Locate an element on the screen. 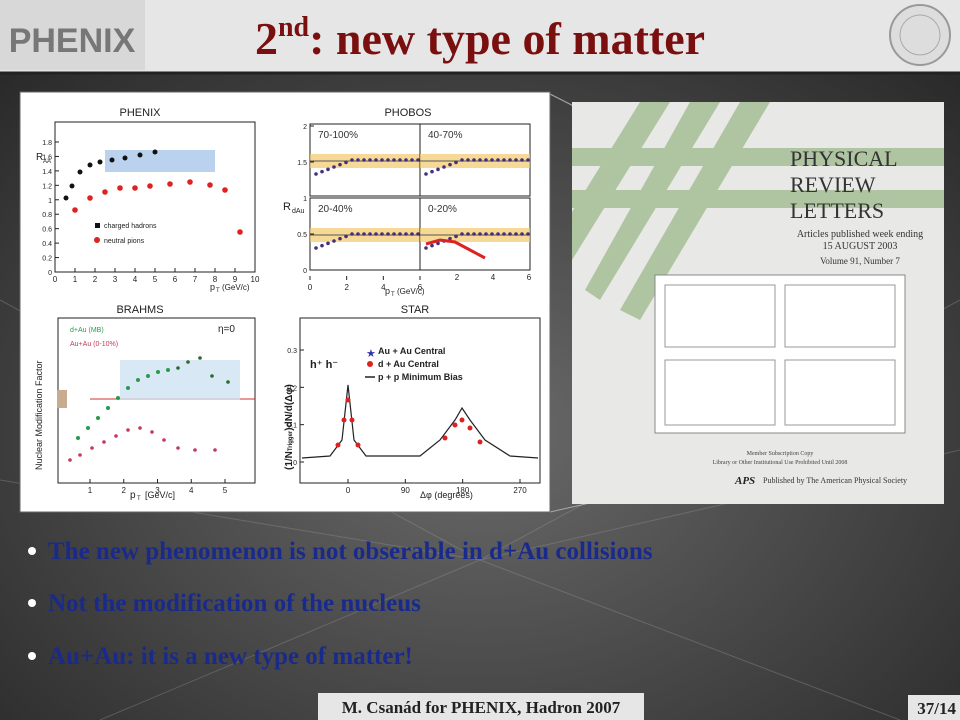  figure-label: p is located at coordinates (387, 291).